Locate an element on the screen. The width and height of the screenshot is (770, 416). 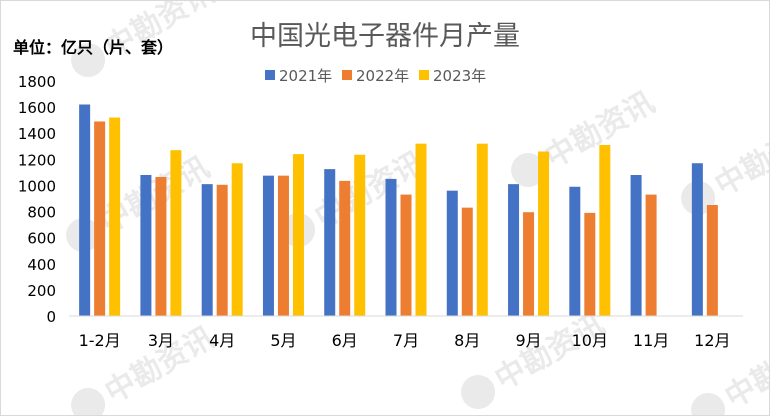
y-tick-label: 1600 is located at coordinates (37, 108).